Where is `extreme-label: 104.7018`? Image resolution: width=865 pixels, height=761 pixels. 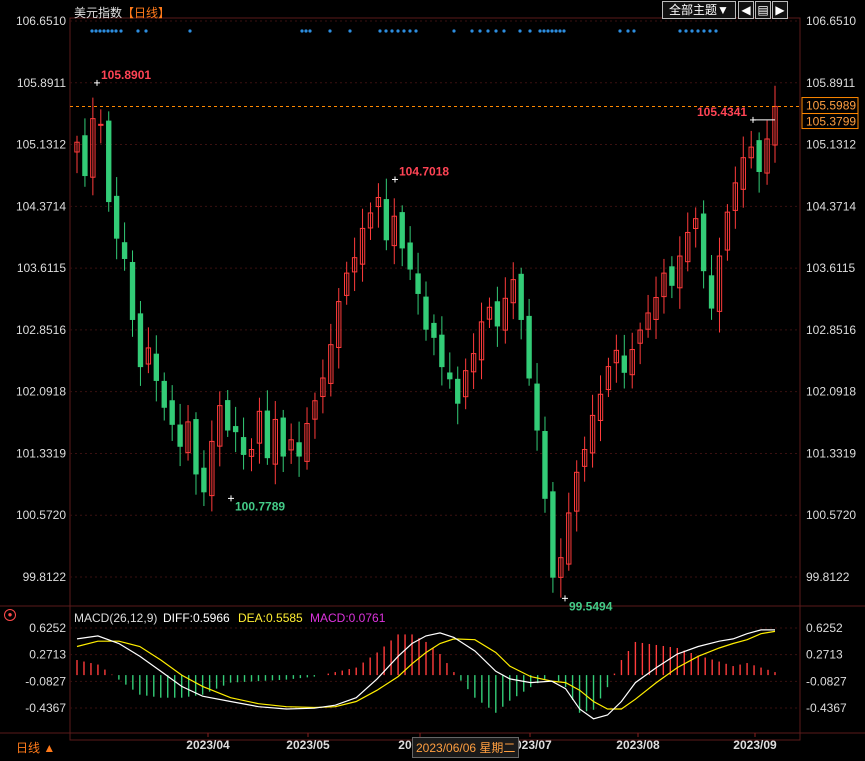
extreme-label: 104.7018 is located at coordinates (424, 171).